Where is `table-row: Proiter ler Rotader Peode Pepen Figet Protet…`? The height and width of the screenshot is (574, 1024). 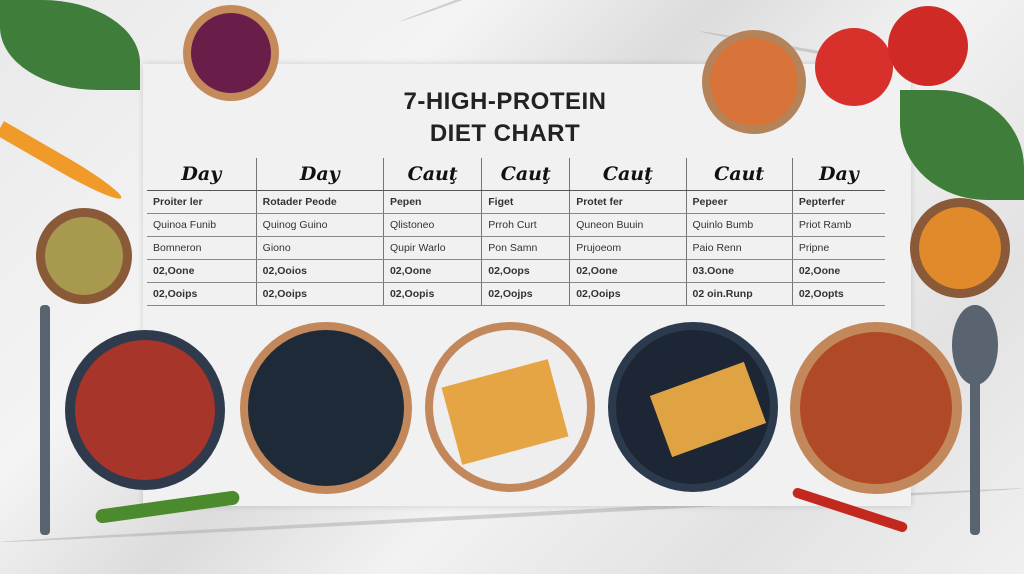 table-row: Proiter ler Rotader Peode Pepen Figet Protet… is located at coordinates (516, 202).